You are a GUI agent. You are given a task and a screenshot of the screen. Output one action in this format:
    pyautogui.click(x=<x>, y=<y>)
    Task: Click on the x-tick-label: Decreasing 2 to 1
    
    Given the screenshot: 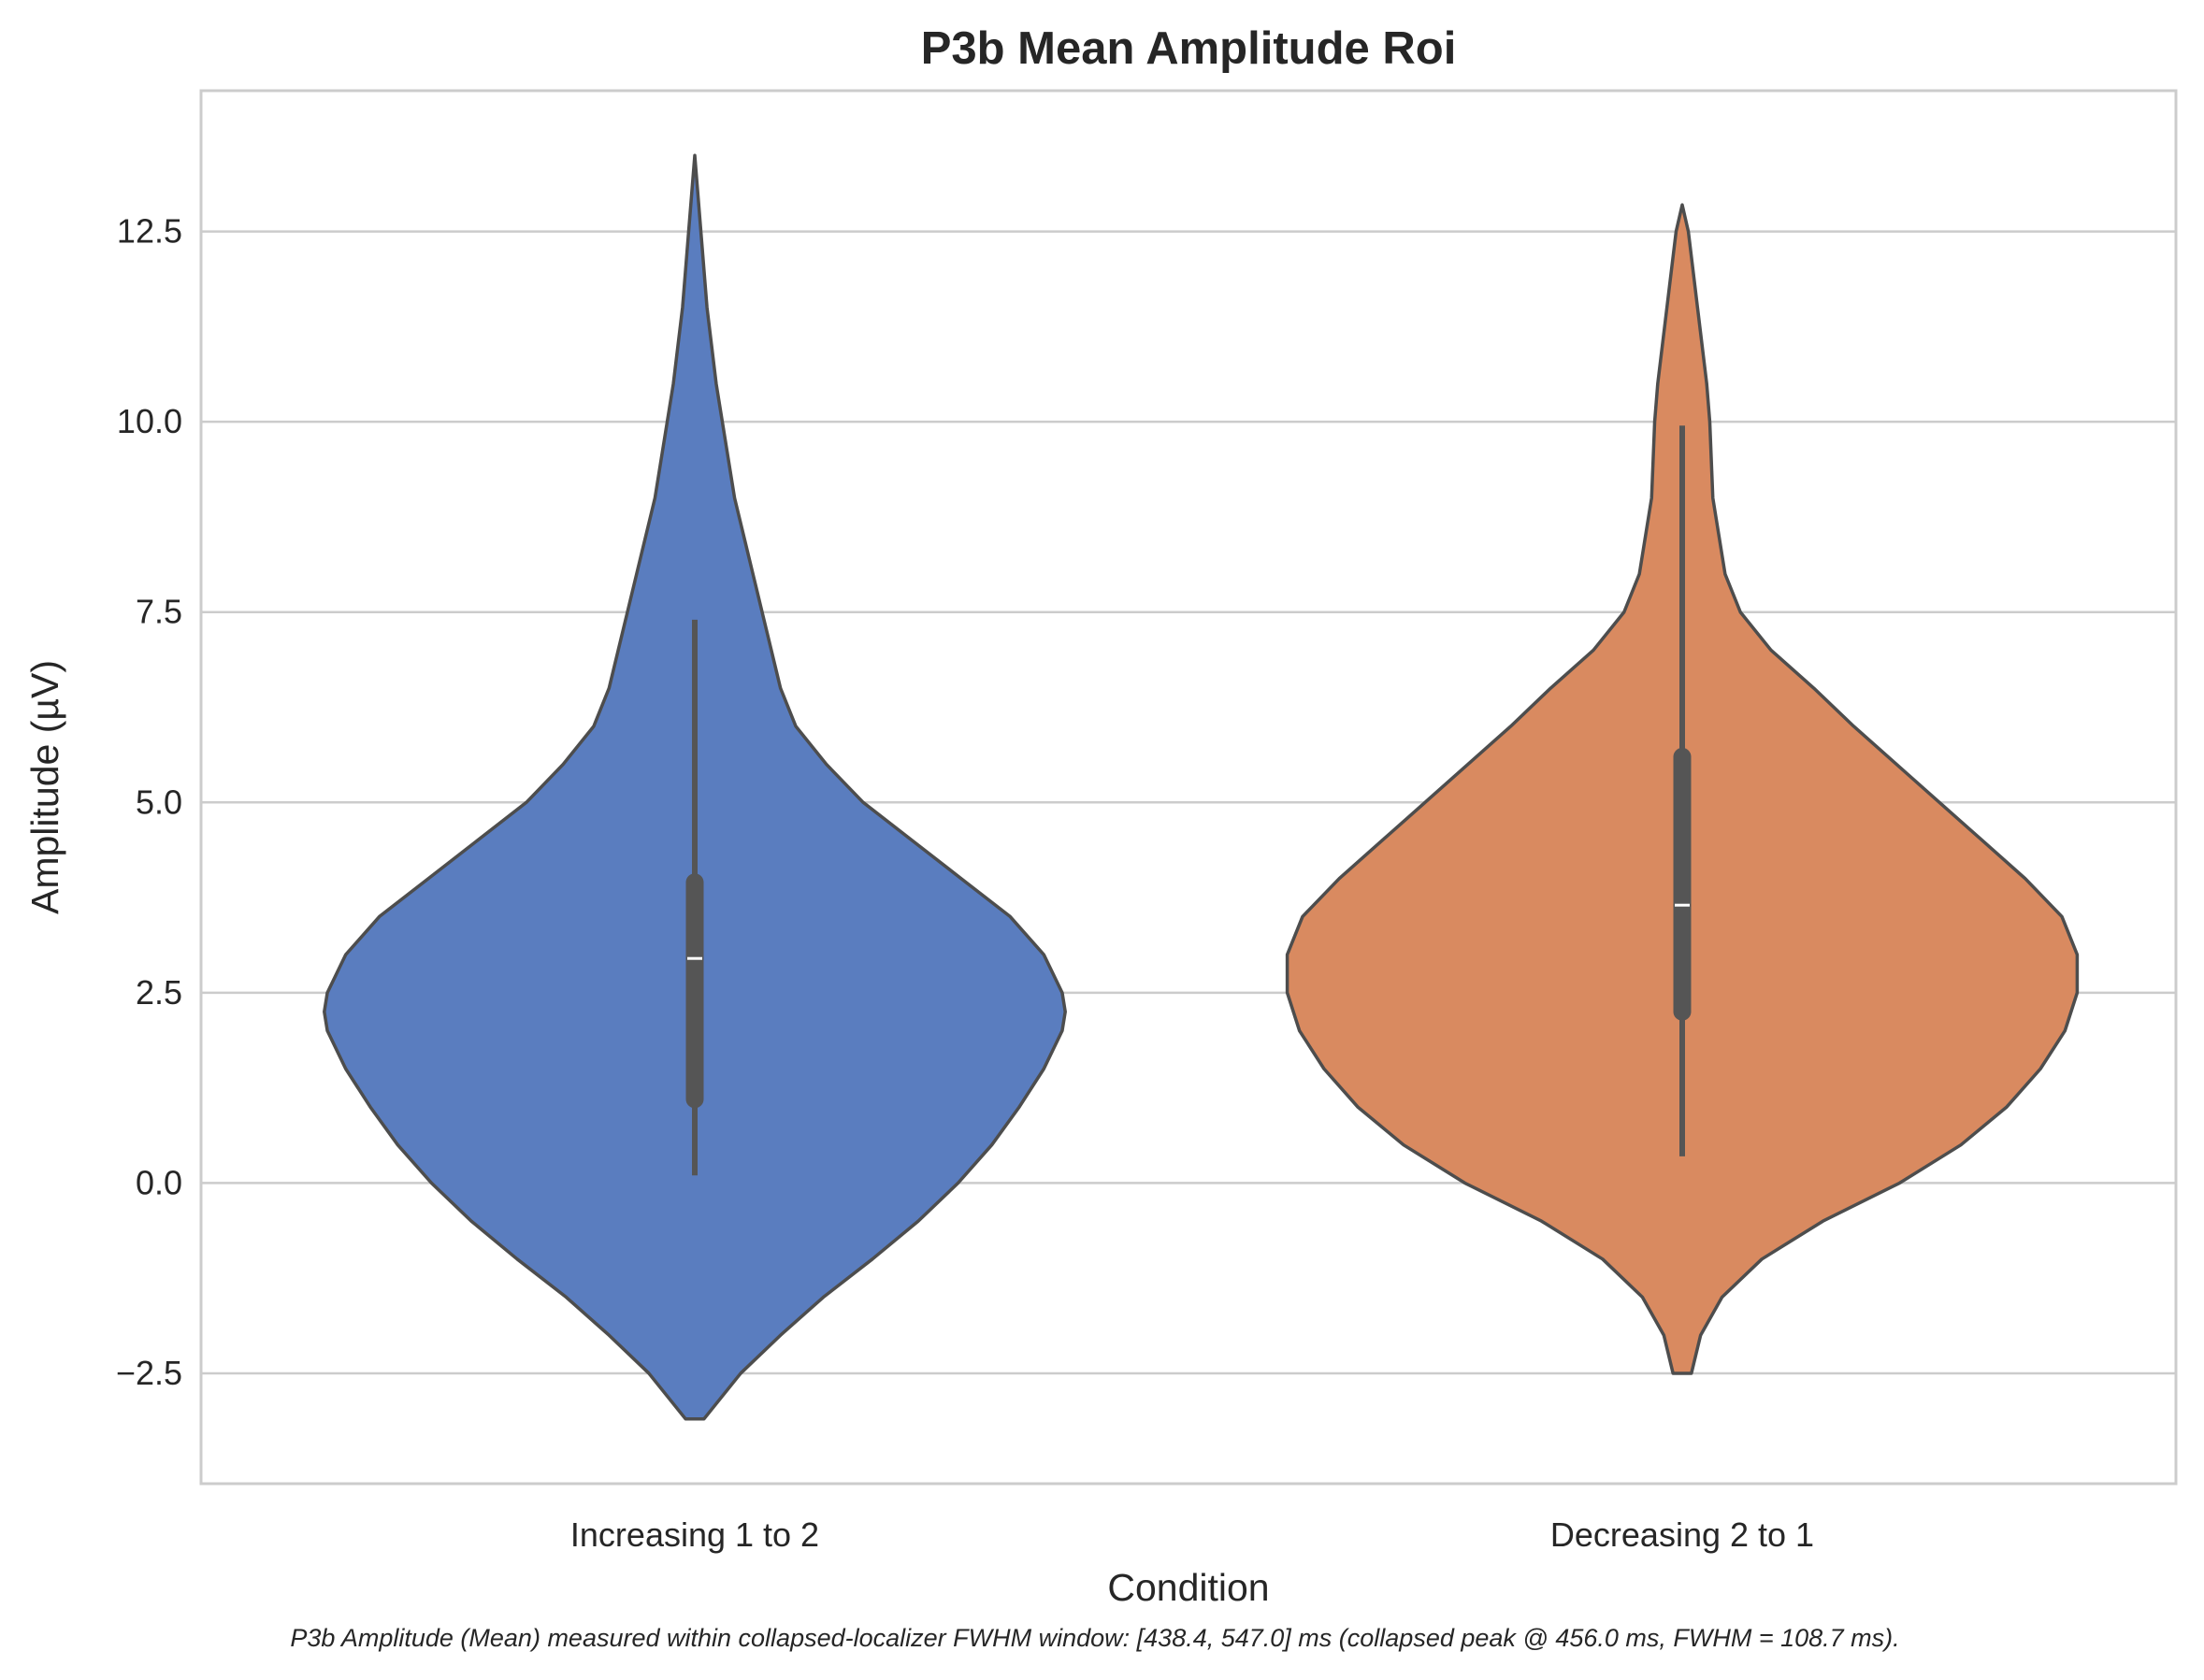 What is the action you would take?
    pyautogui.click(x=1682, y=1534)
    